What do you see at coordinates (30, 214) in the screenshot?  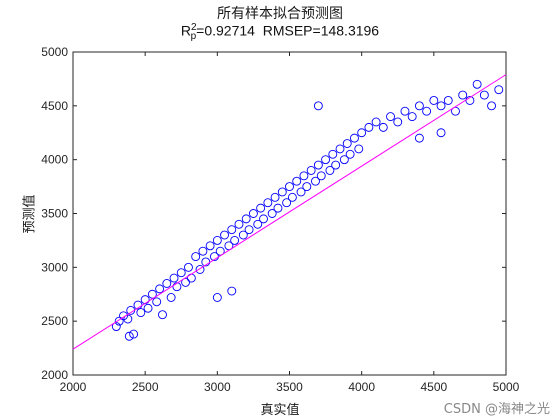 I see `y-axis-label: 预测值` at bounding box center [30, 214].